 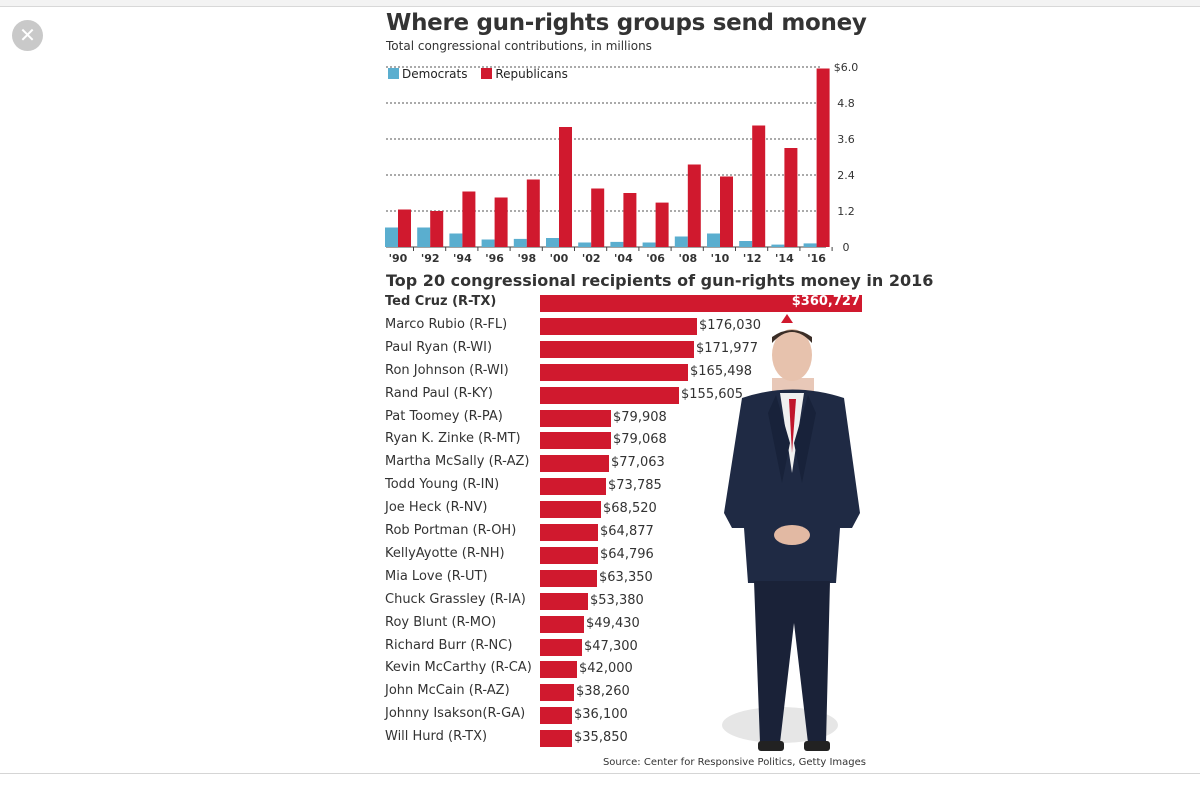 I want to click on recipient-name: Ryan K. Zinke (R-MT), so click(x=453, y=439).